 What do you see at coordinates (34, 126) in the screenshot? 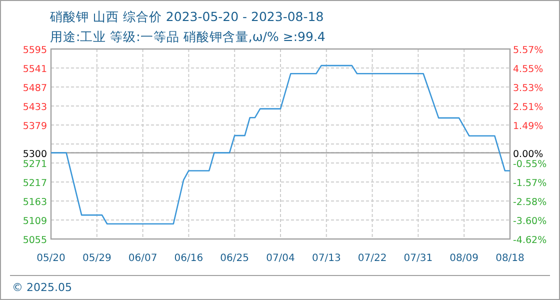
I see `y-tick-label: 5379` at bounding box center [34, 126].